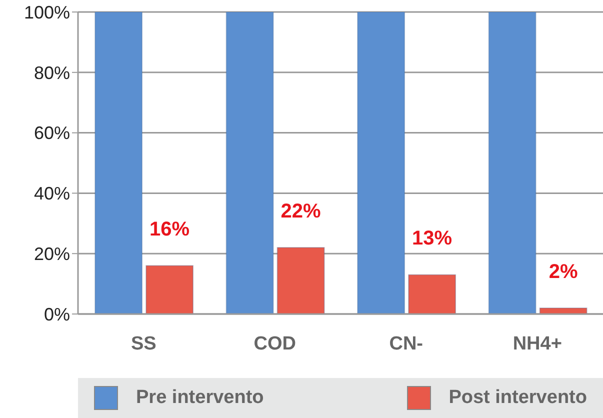  I want to click on y-tick-label: 0%, so click(57, 314).